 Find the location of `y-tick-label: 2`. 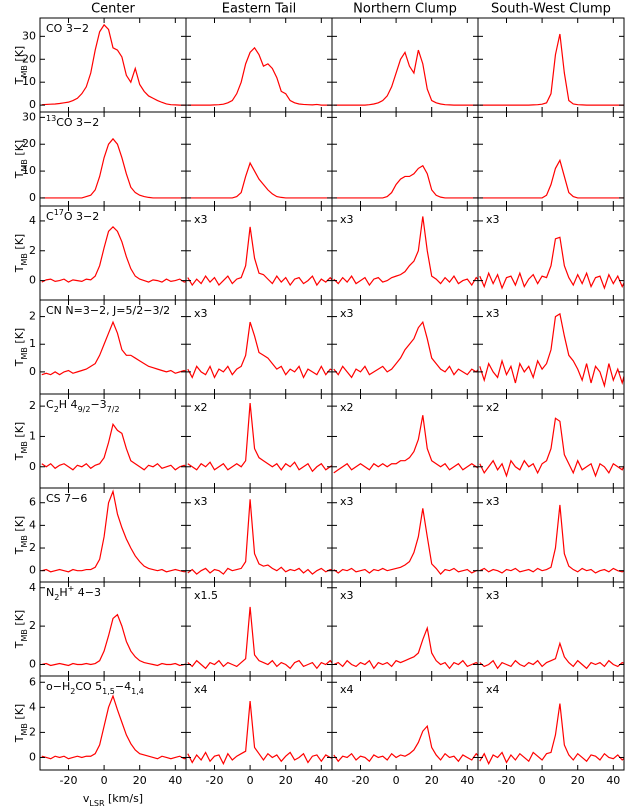

y-tick-label: 2 is located at coordinates (32, 731).